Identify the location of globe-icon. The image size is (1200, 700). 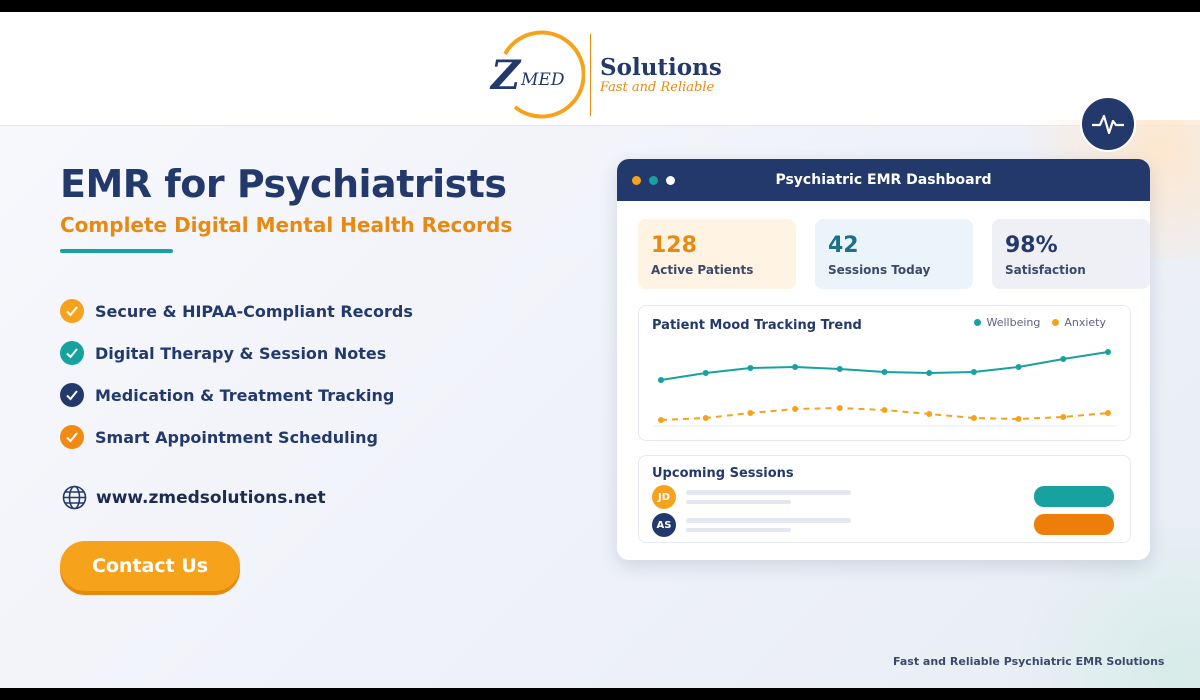
(74, 497).